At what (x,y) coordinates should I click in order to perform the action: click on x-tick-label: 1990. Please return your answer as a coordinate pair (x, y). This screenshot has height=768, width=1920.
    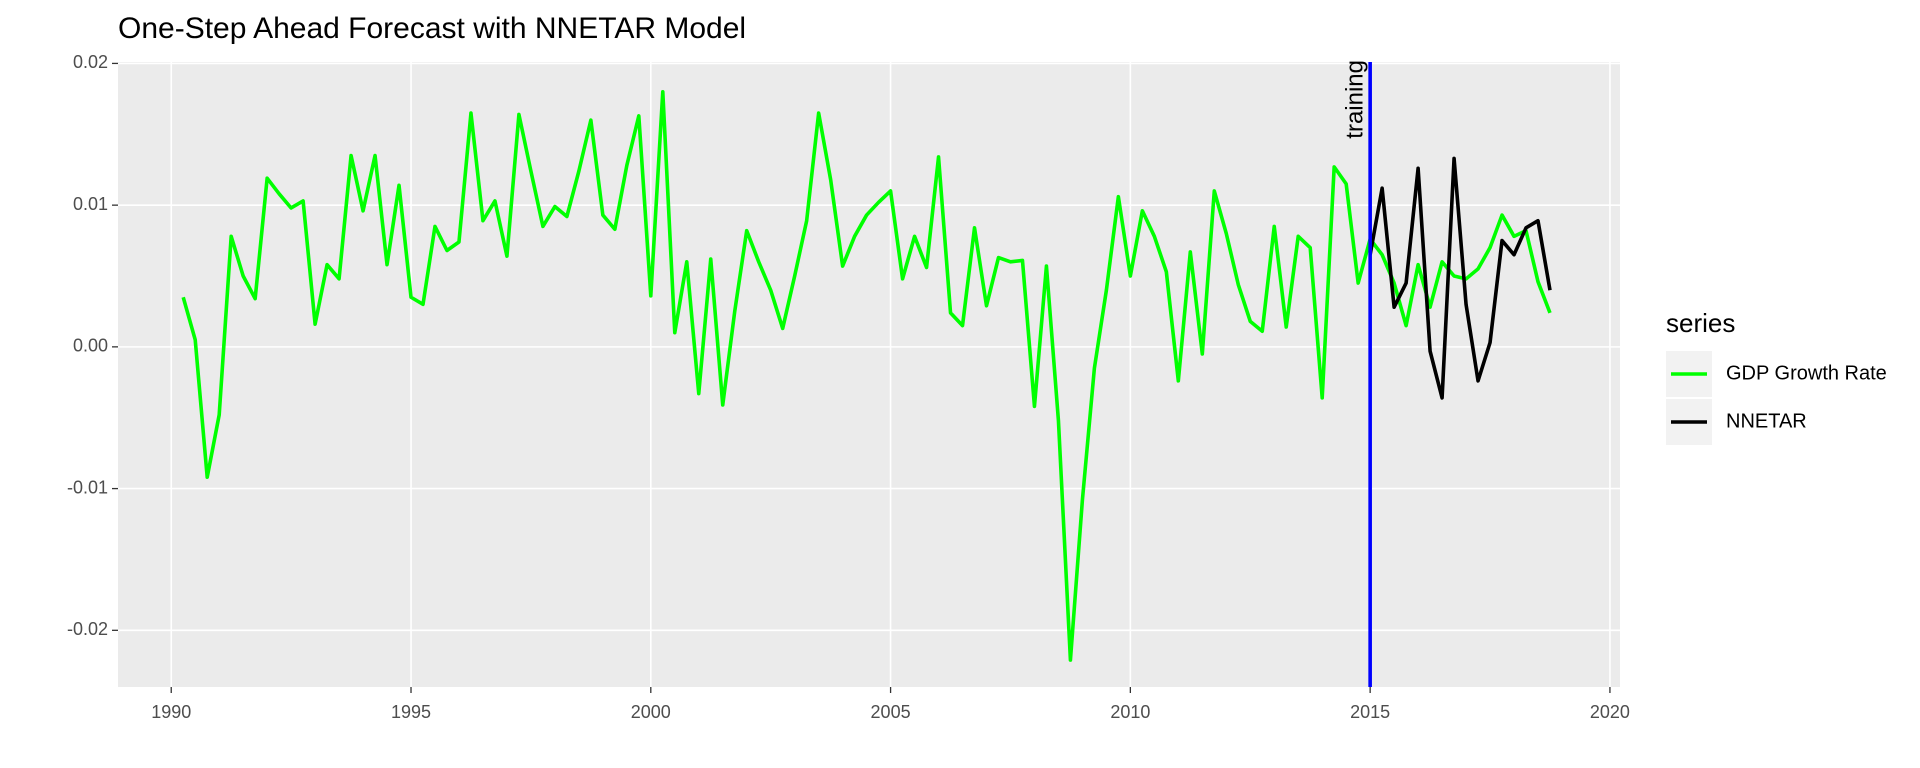
    Looking at the image, I should click on (171, 712).